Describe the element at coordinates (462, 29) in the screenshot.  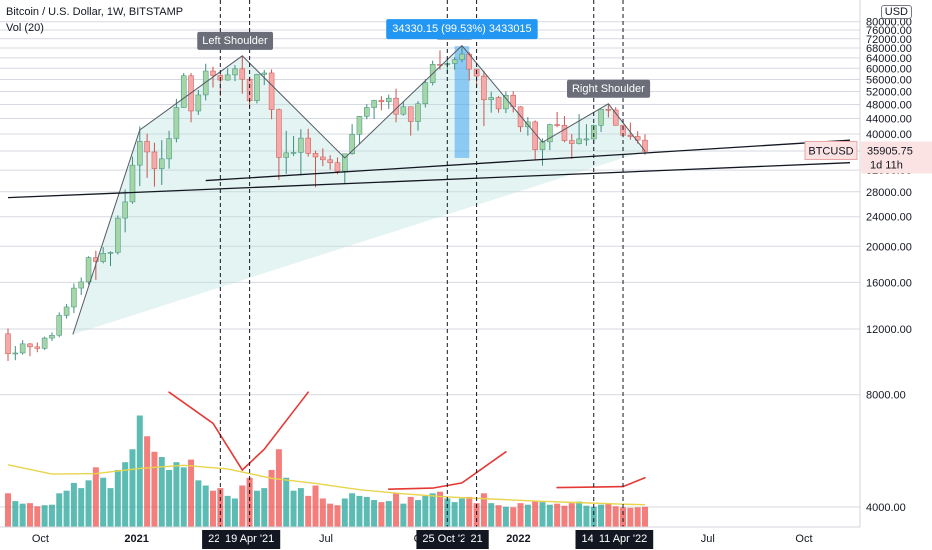
I see `measure-label: 34330.15 (99.53%) 3433015` at that location.